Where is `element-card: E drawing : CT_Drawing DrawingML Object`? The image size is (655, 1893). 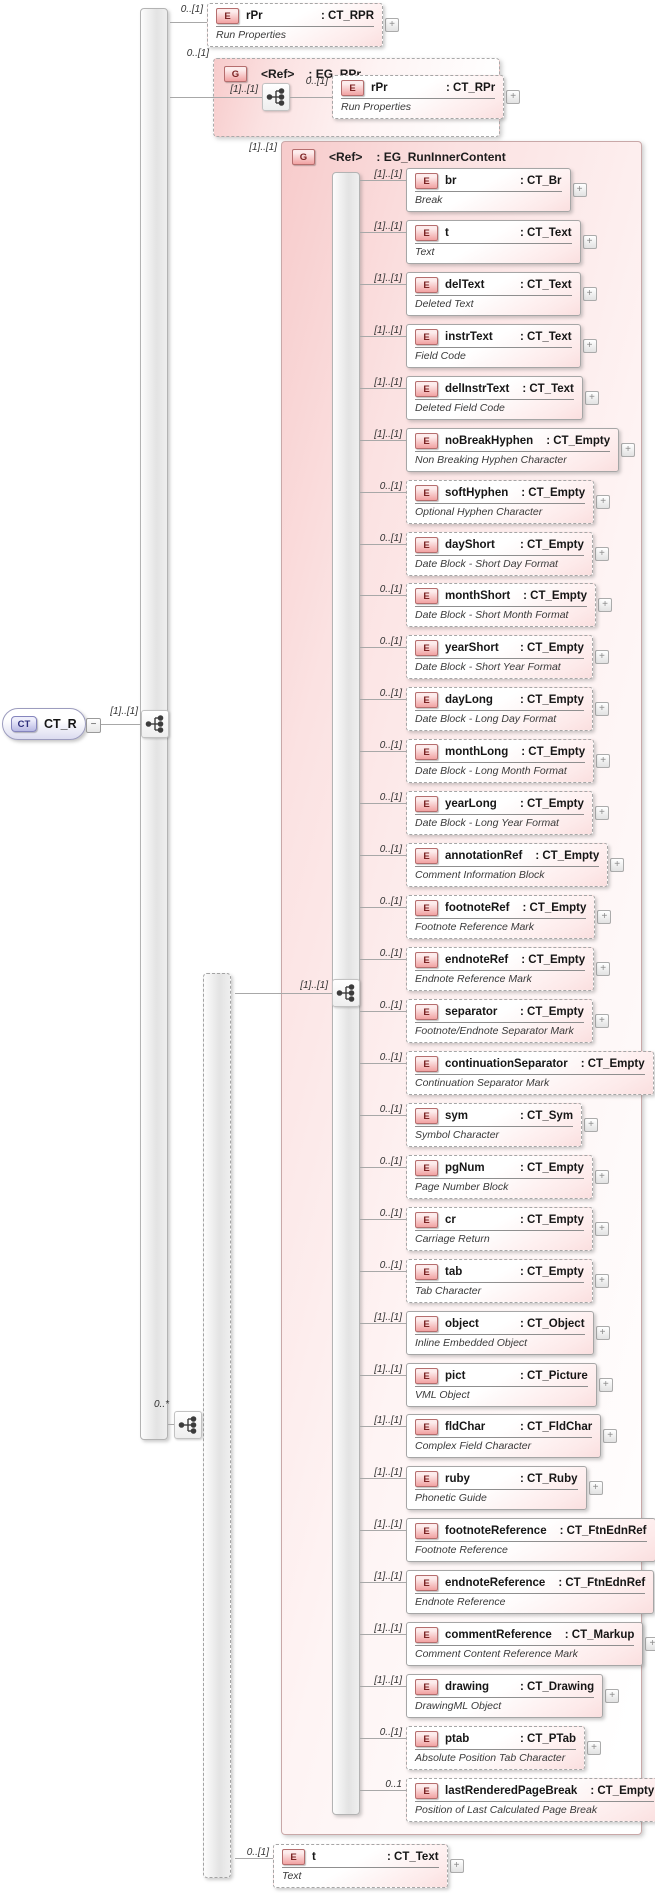
element-card: E drawing : CT_Drawing DrawingML Object is located at coordinates (505, 1696).